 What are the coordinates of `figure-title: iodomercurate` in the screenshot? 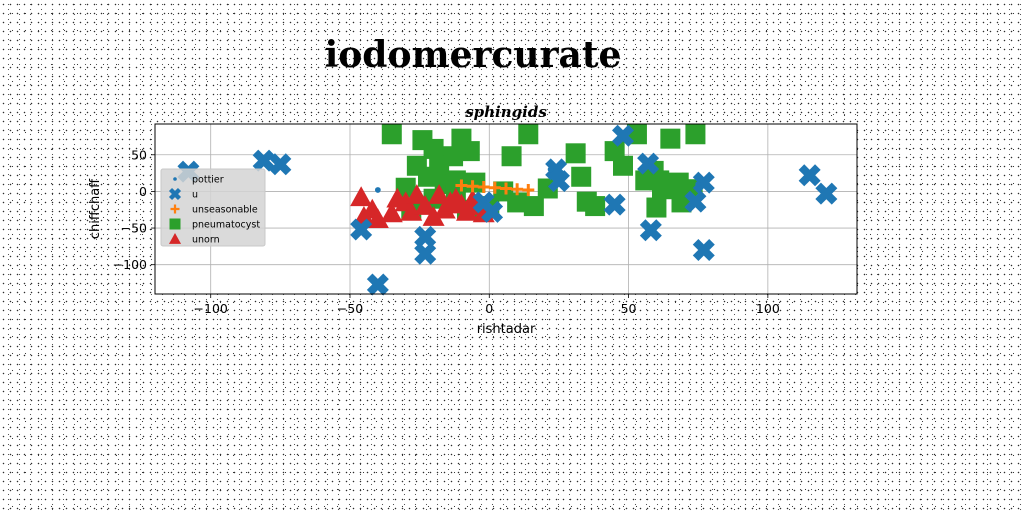 It's located at (473, 55).